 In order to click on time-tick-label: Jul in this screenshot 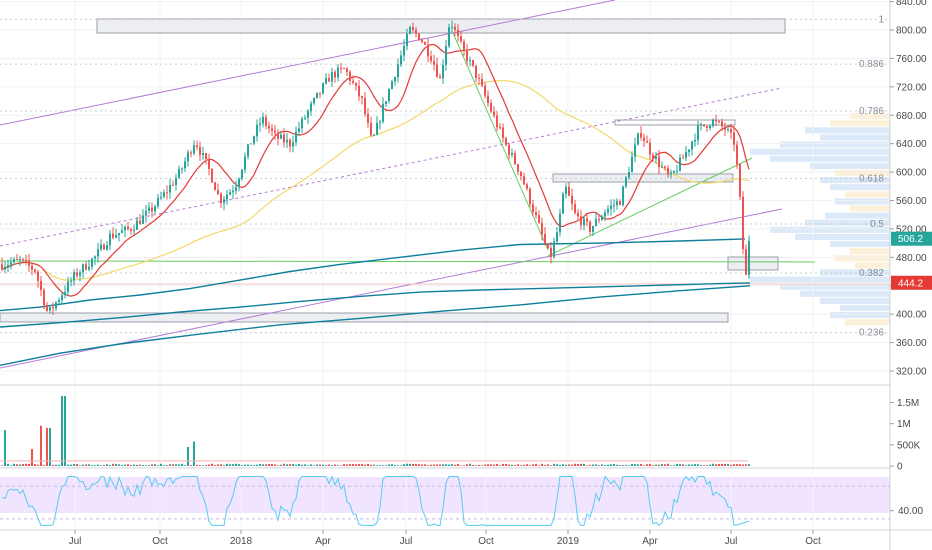, I will do `click(406, 541)`.